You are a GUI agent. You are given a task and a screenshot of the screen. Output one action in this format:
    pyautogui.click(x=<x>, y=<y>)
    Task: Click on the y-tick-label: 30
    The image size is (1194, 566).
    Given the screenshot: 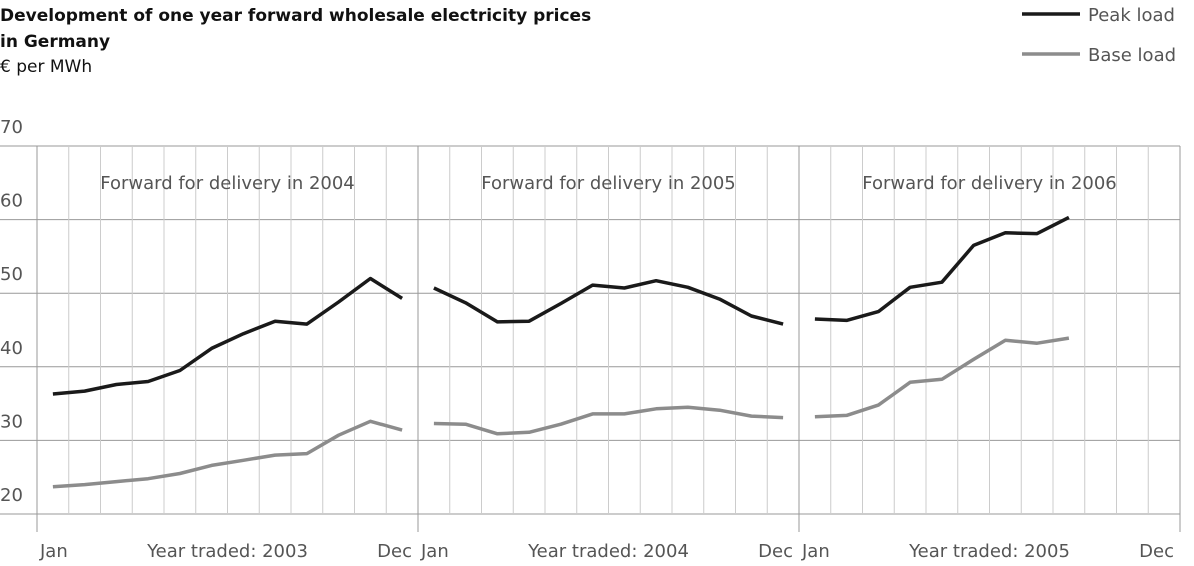 What is the action you would take?
    pyautogui.click(x=11, y=421)
    